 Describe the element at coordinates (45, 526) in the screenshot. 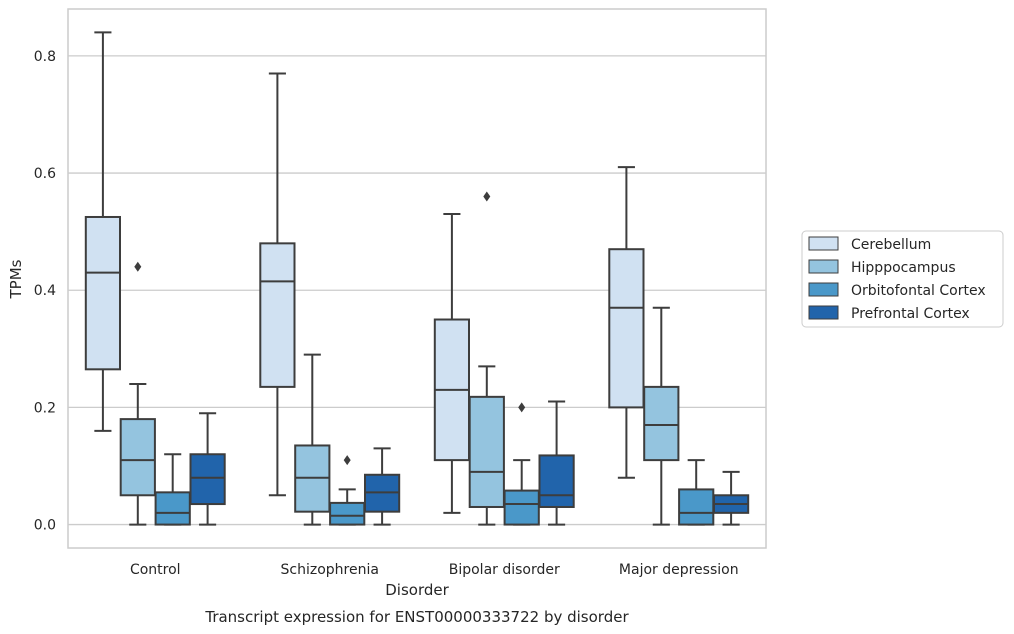

I see `y-tick-label: 0.0` at that location.